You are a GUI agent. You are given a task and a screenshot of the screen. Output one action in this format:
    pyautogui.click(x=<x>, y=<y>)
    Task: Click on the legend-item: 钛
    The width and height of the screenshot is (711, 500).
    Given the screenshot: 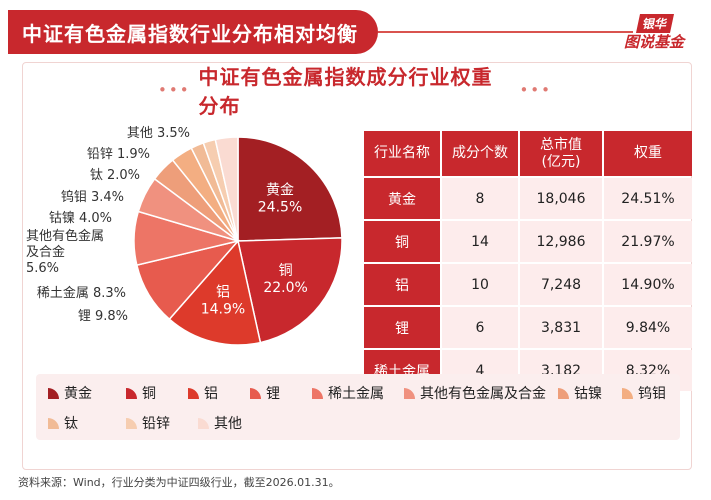 What is the action you would take?
    pyautogui.click(x=62, y=423)
    